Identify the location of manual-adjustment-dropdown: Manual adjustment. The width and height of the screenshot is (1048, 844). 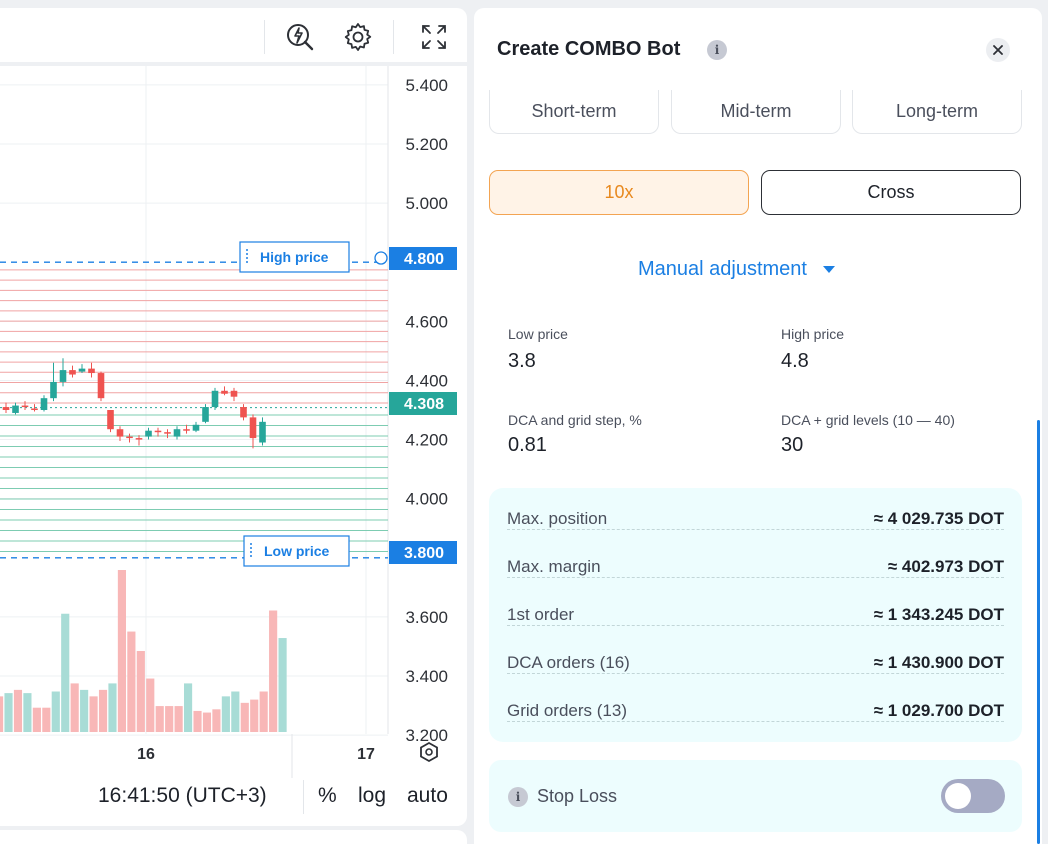
(736, 269).